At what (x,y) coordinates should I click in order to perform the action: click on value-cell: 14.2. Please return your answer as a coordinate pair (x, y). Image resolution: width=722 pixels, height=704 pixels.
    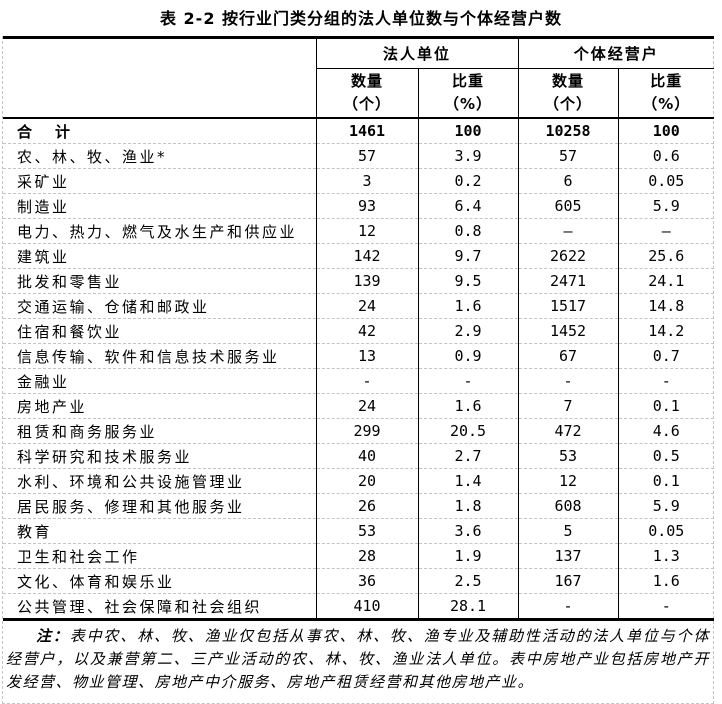
    Looking at the image, I should click on (666, 331).